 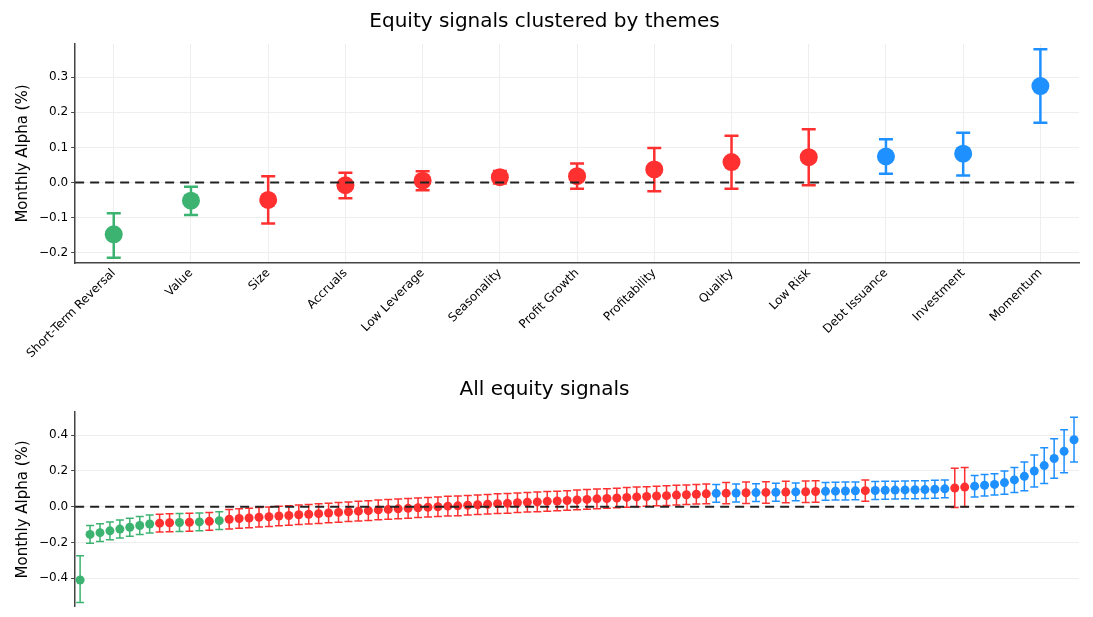 I want to click on y-tick-label: −0.4, so click(x=54, y=577).